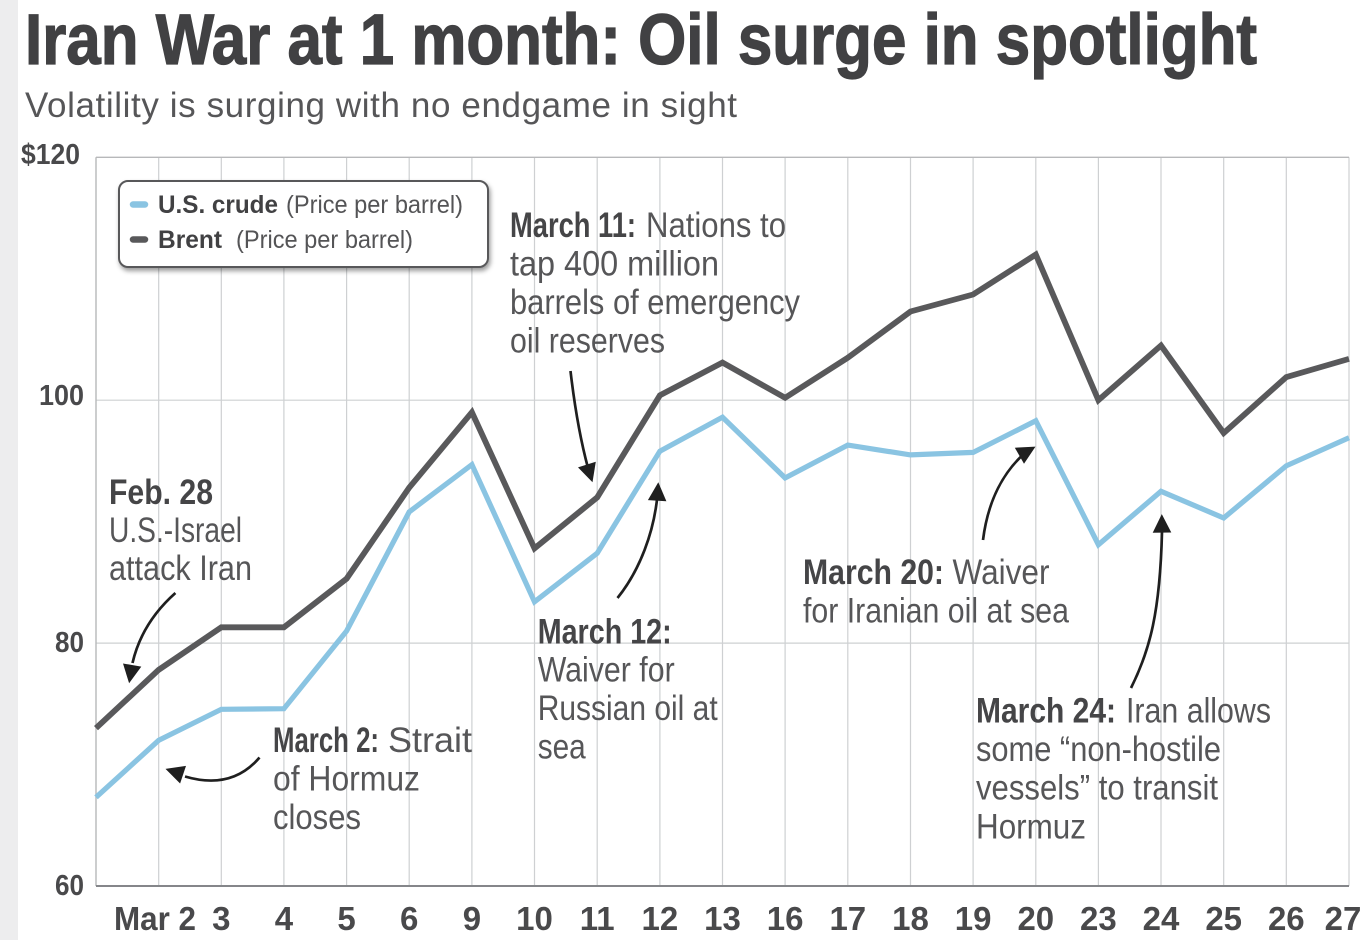  Describe the element at coordinates (346, 779) in the screenshot. I see `svg-text: of Hormuz` at that location.